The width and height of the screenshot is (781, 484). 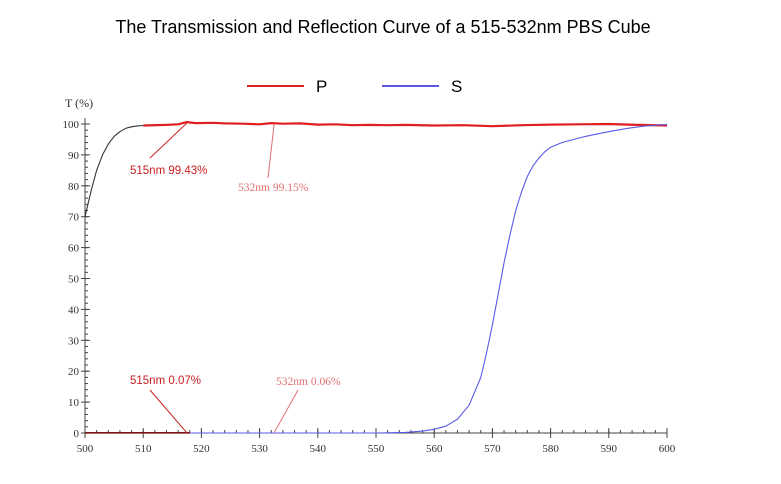 What do you see at coordinates (667, 449) in the screenshot?
I see `x-tick-label: 600` at bounding box center [667, 449].